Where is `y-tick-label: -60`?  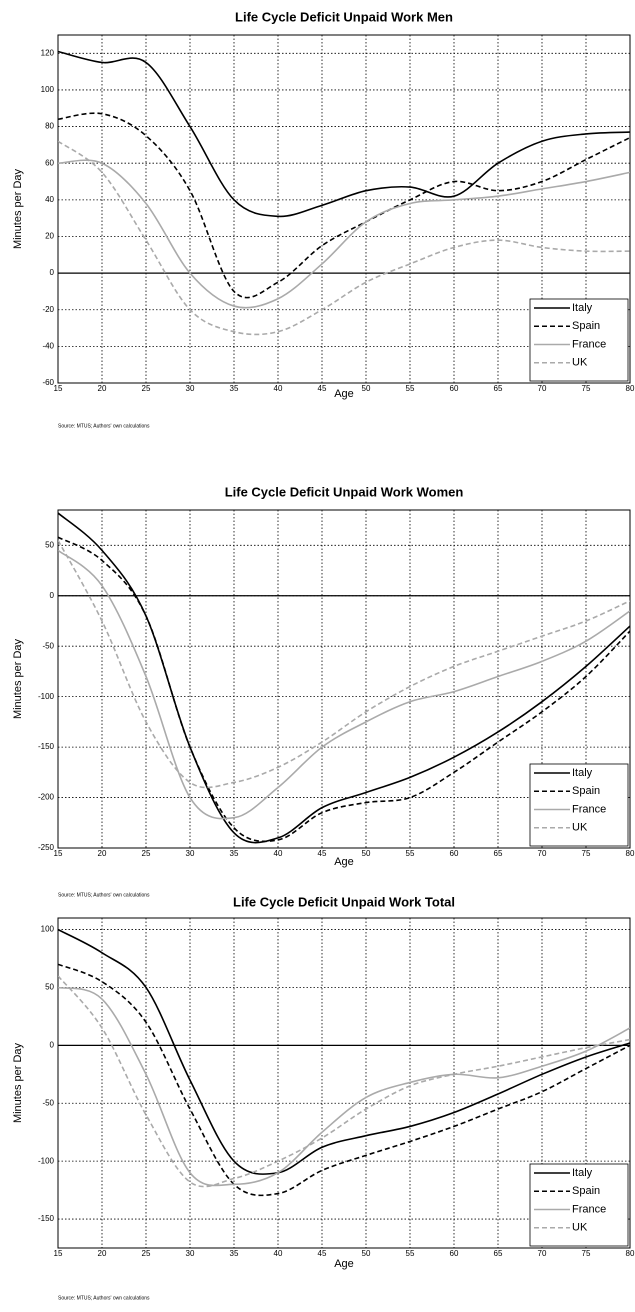 y-tick-label: -60 is located at coordinates (48, 382).